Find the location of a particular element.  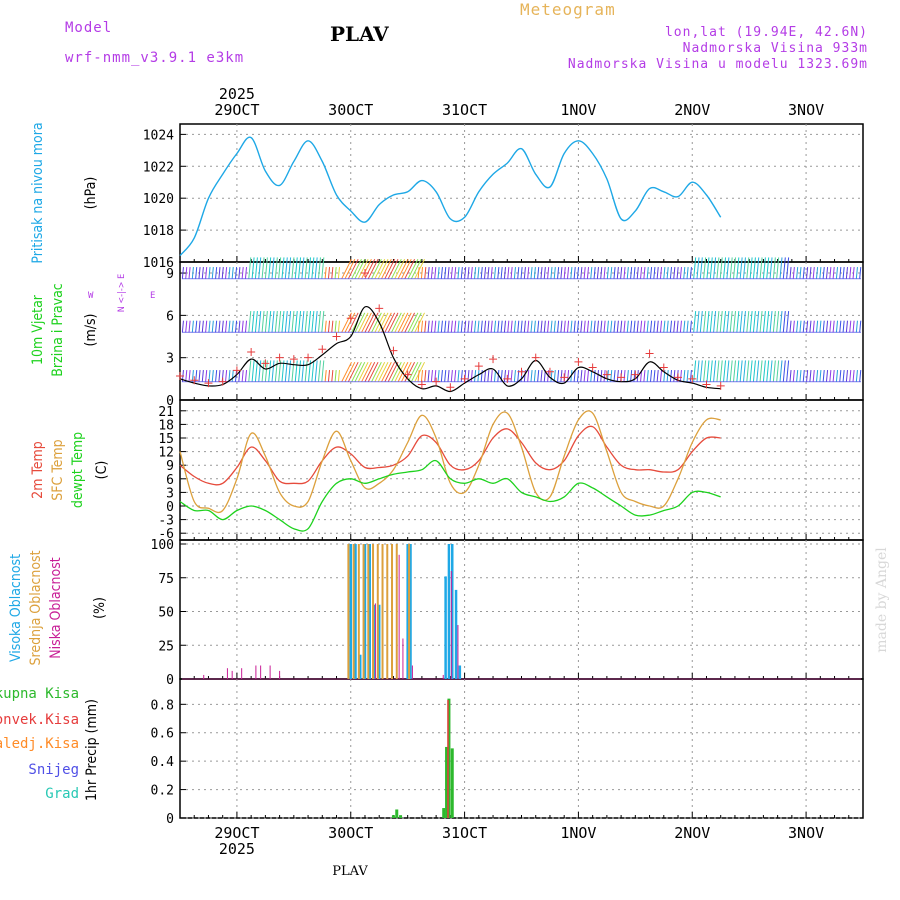

mid-cloud-bar is located at coordinates (363, 611).